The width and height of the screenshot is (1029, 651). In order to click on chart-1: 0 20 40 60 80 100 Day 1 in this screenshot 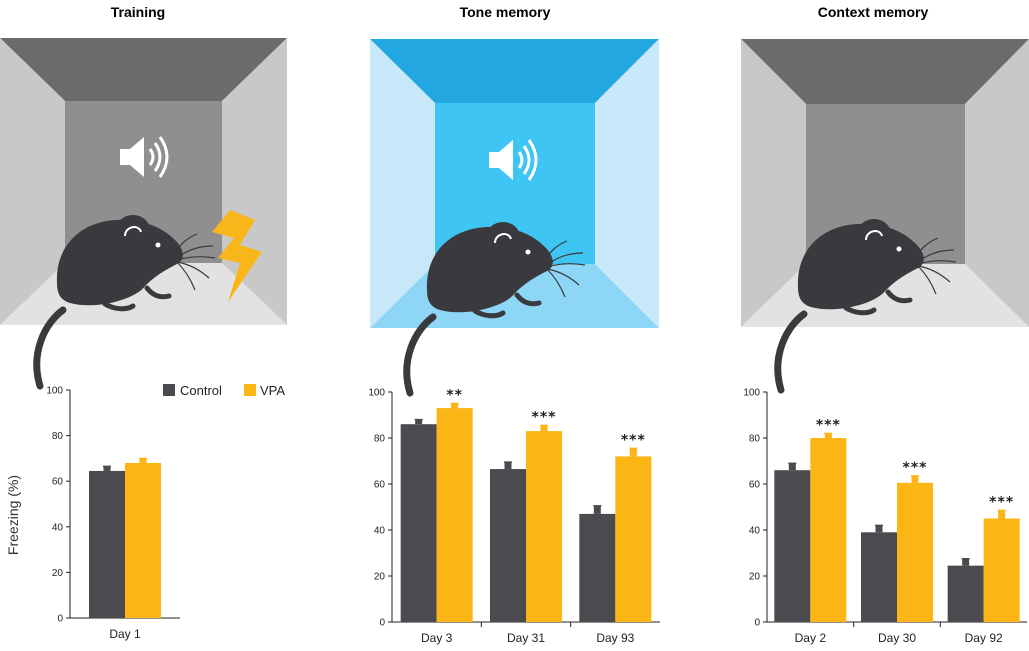, I will do `click(113, 513)`.